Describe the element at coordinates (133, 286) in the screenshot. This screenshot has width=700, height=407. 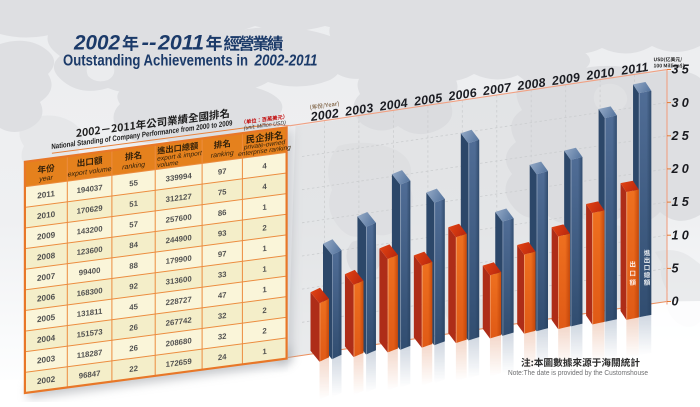
I see `svg-text: 92` at that location.